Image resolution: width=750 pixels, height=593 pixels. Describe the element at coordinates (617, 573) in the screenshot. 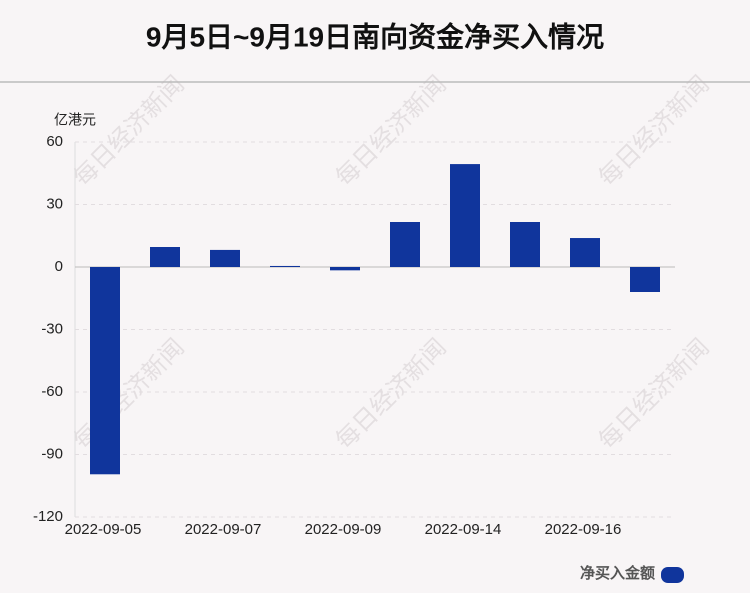

I see `legend-label: 净买入金额` at that location.